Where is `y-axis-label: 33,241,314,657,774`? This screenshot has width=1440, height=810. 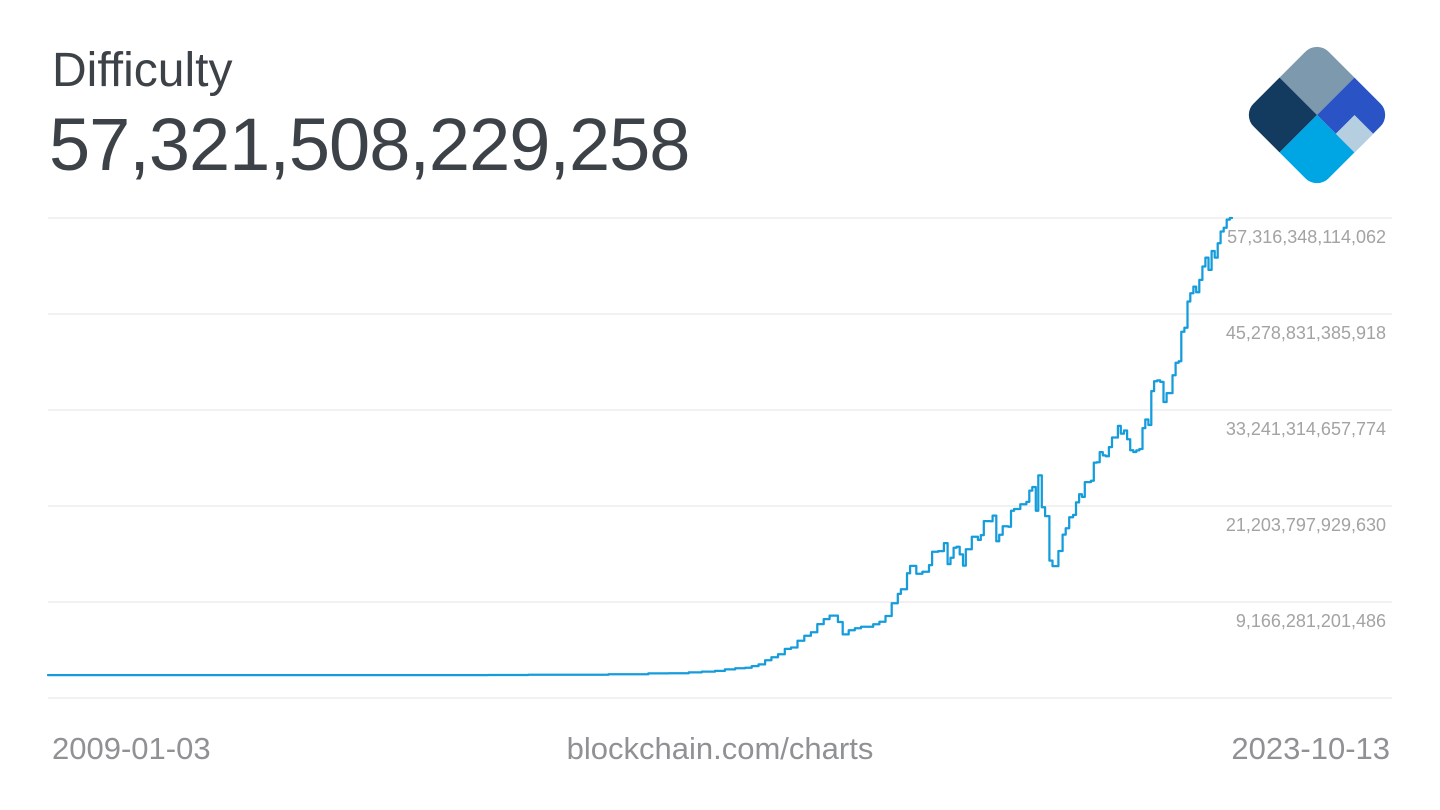
y-axis-label: 33,241,314,657,774 is located at coordinates (1305, 429).